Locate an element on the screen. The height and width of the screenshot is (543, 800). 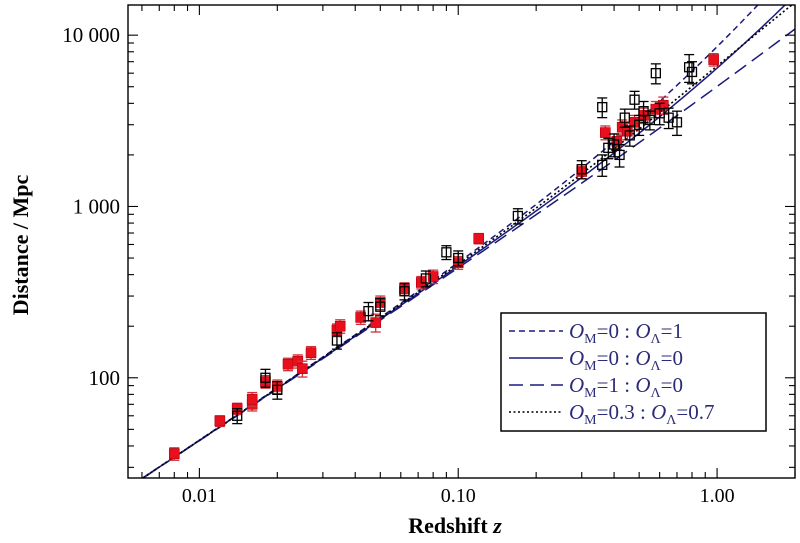
legend-label-1: OM=0 : OΛ=1 is located at coordinates (626, 333).